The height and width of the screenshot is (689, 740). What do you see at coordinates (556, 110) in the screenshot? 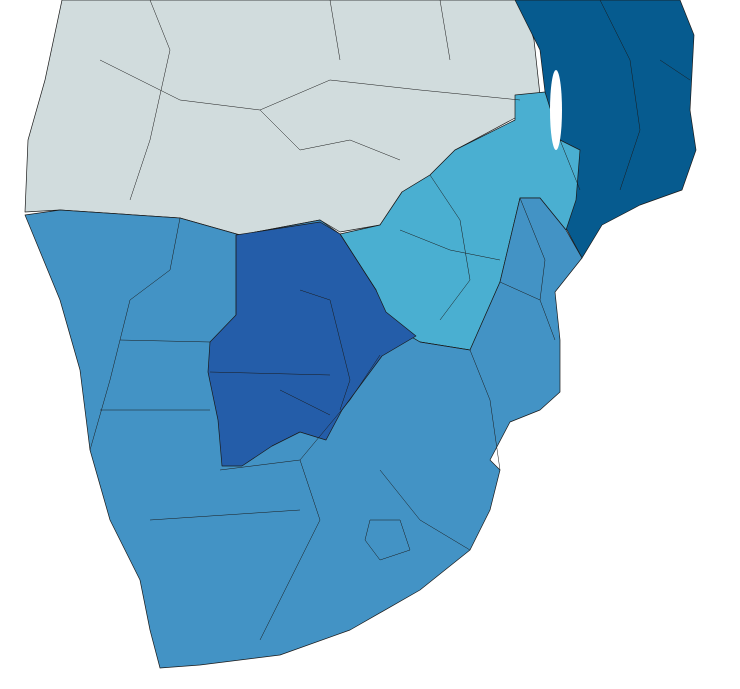
I see `lake-malawi` at bounding box center [556, 110].